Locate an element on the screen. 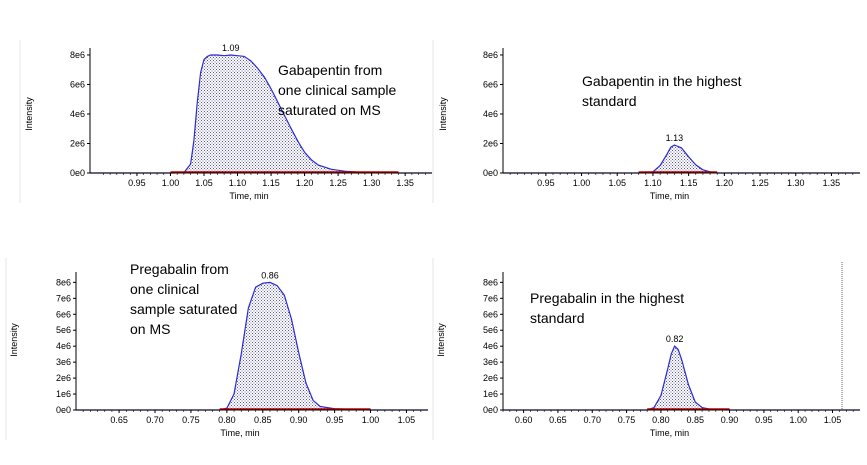 The width and height of the screenshot is (867, 465). peak-retention-time-label: 0.86 is located at coordinates (270, 275).